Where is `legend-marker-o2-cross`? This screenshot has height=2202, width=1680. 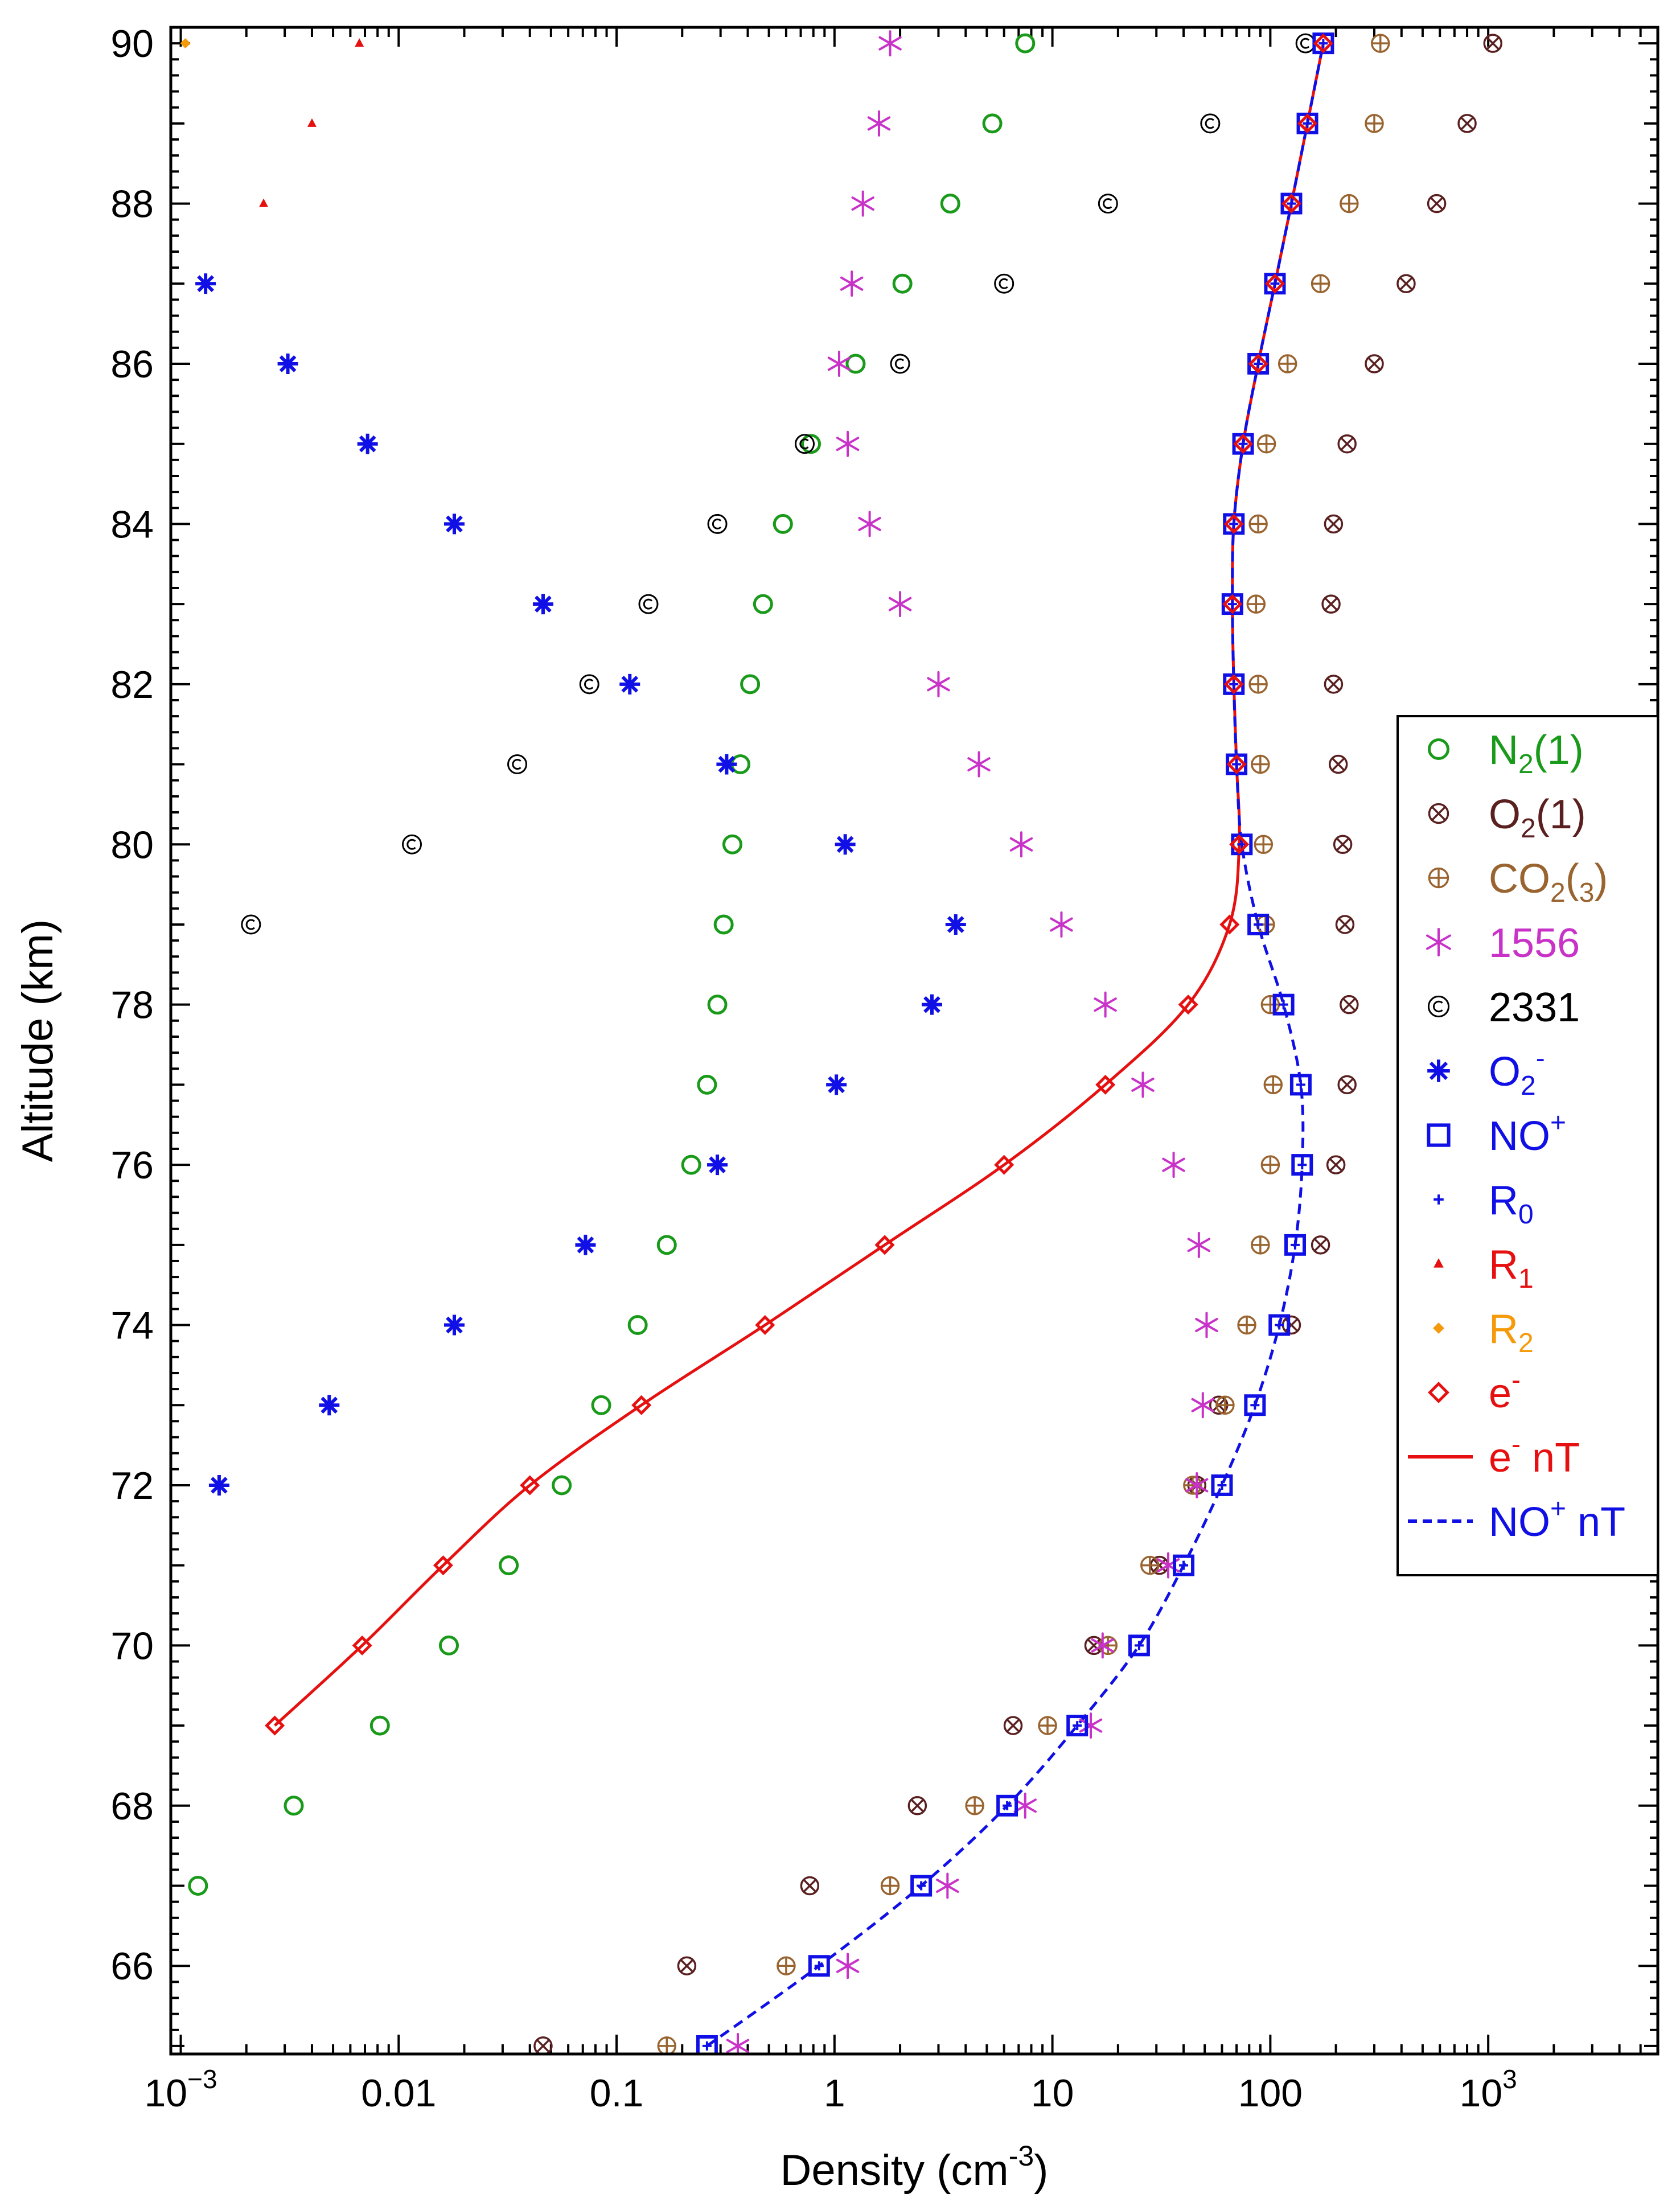 legend-marker-o2-cross is located at coordinates (1438, 813).